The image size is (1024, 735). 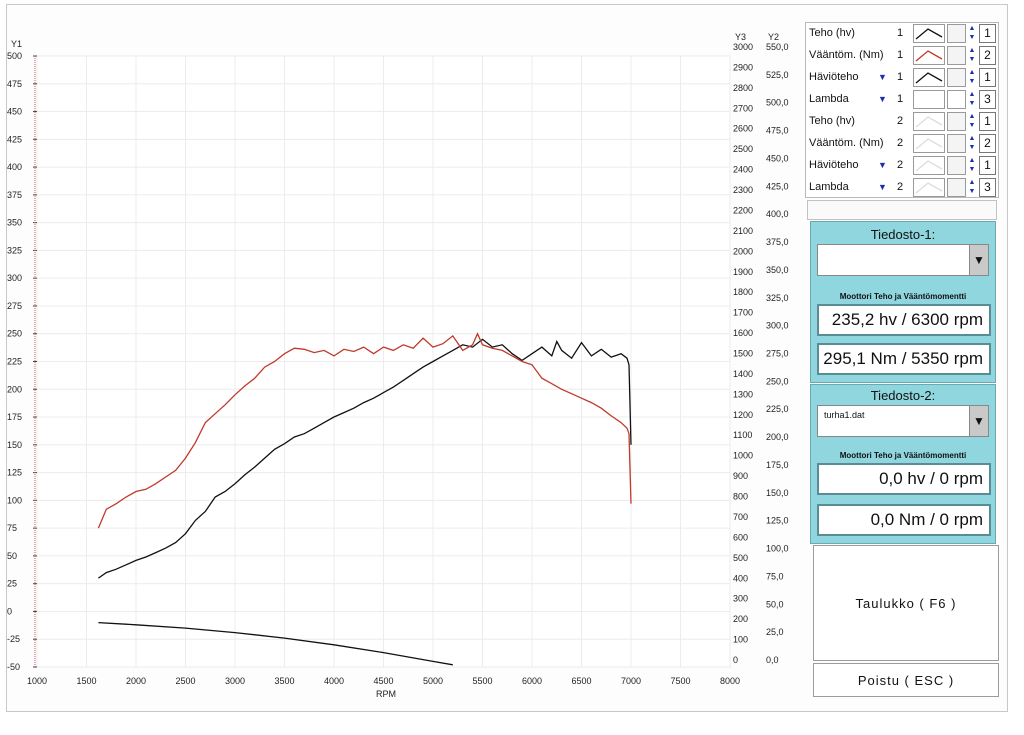 What do you see at coordinates (14, 389) in the screenshot?
I see `y1-tick-label: 200` at bounding box center [14, 389].